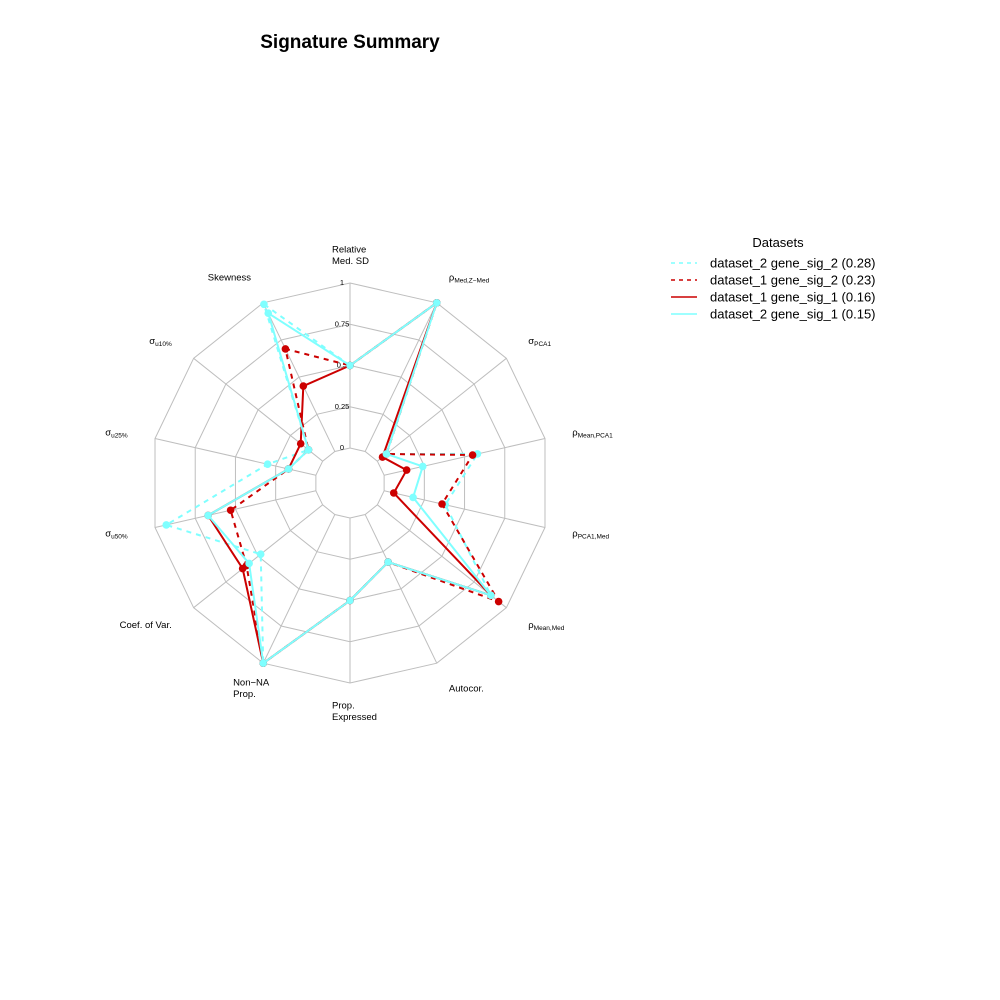 This screenshot has height=1000, width=1000. I want to click on radial-tick-label: 0.25, so click(342, 406).